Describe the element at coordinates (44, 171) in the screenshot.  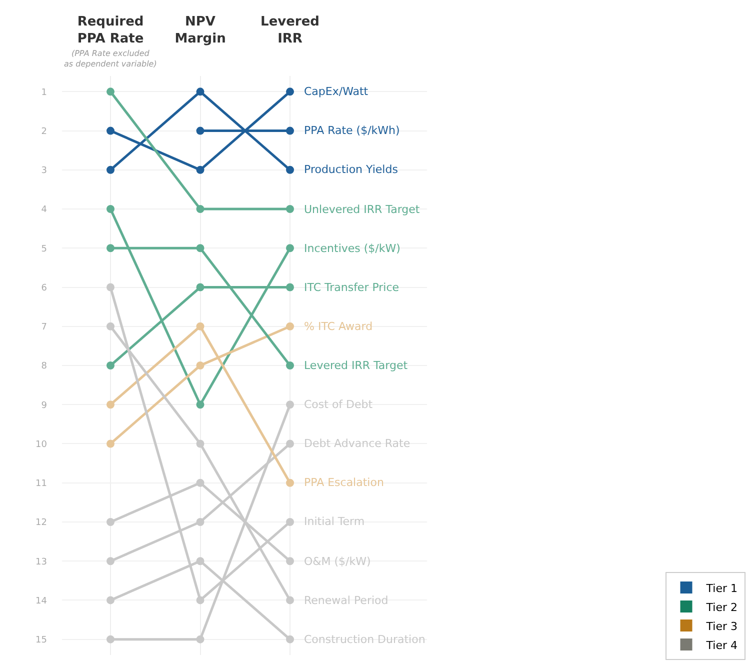
I see `y-tick-label: 3` at that location.